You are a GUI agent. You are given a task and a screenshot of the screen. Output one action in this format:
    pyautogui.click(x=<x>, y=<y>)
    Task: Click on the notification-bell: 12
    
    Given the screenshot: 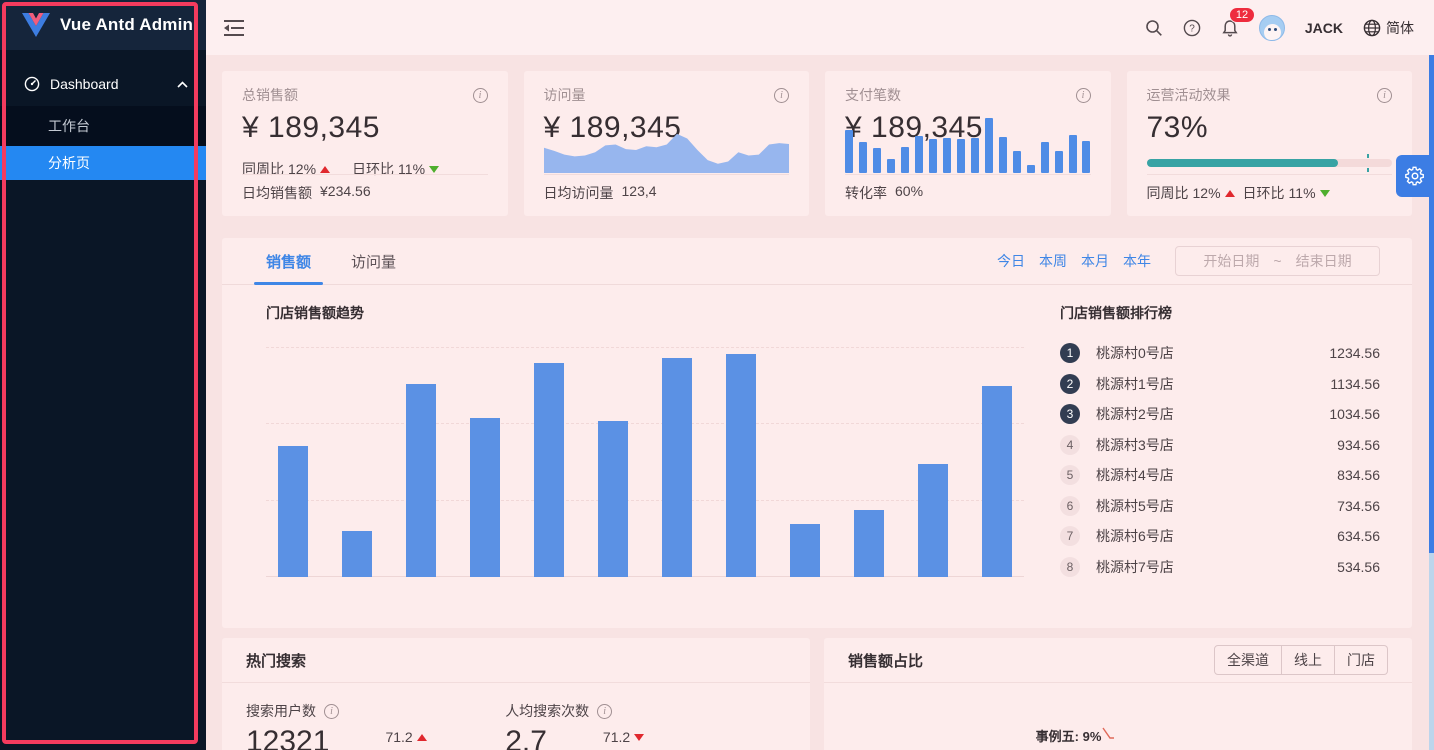 What is the action you would take?
    pyautogui.click(x=1238, y=21)
    